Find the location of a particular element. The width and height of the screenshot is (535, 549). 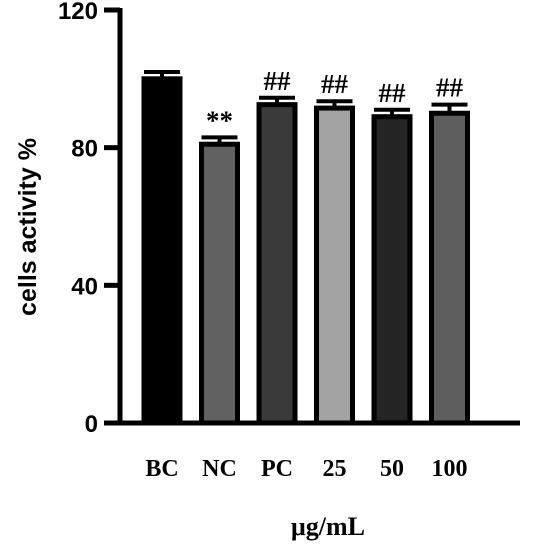

bar-NC is located at coordinates (219, 283).